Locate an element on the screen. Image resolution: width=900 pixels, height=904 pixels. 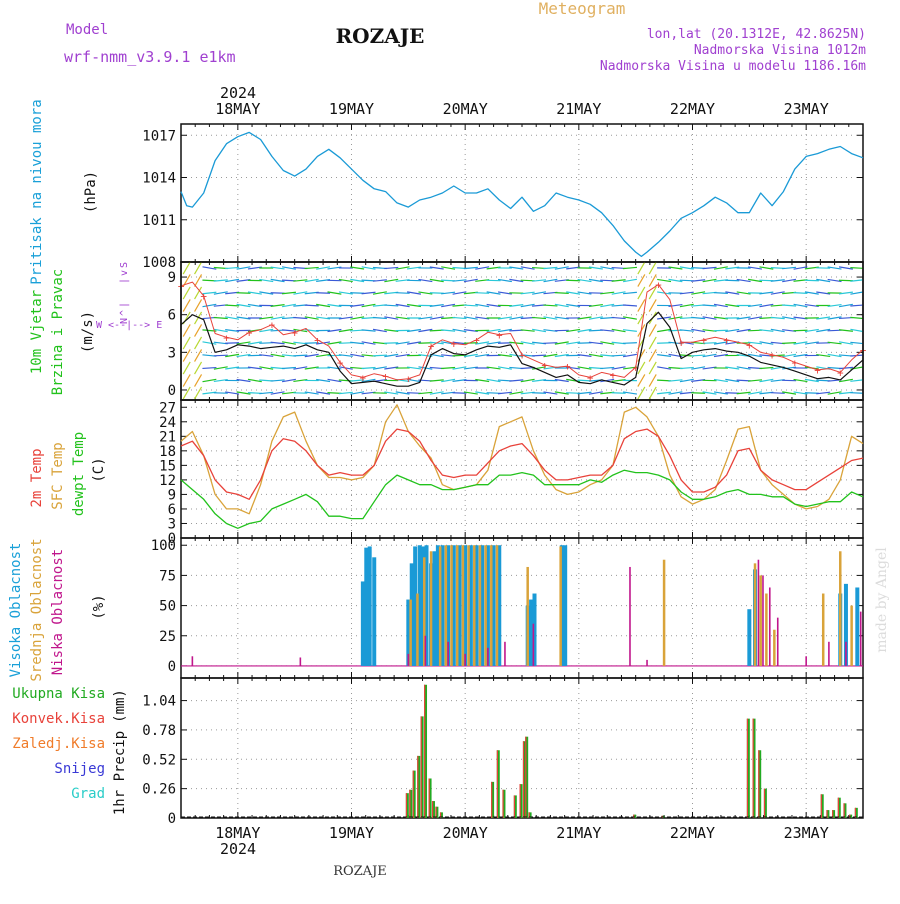
top-day-label: 18MAY is located at coordinates (237, 109).